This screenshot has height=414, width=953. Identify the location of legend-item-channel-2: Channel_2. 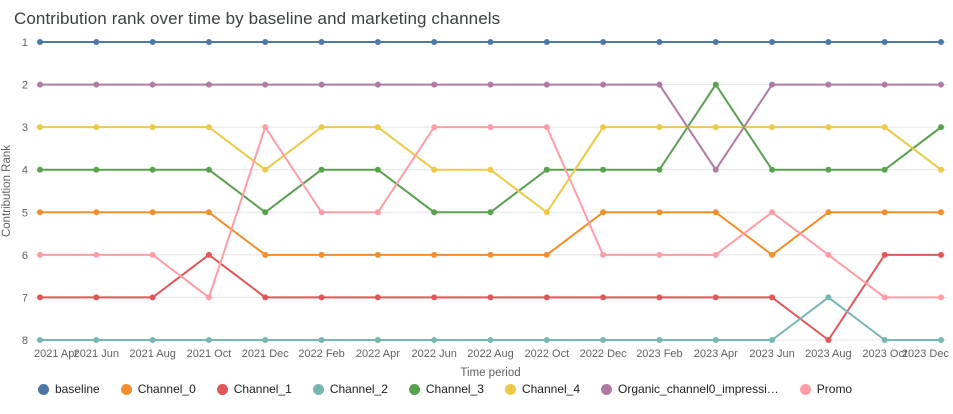
(350, 389).